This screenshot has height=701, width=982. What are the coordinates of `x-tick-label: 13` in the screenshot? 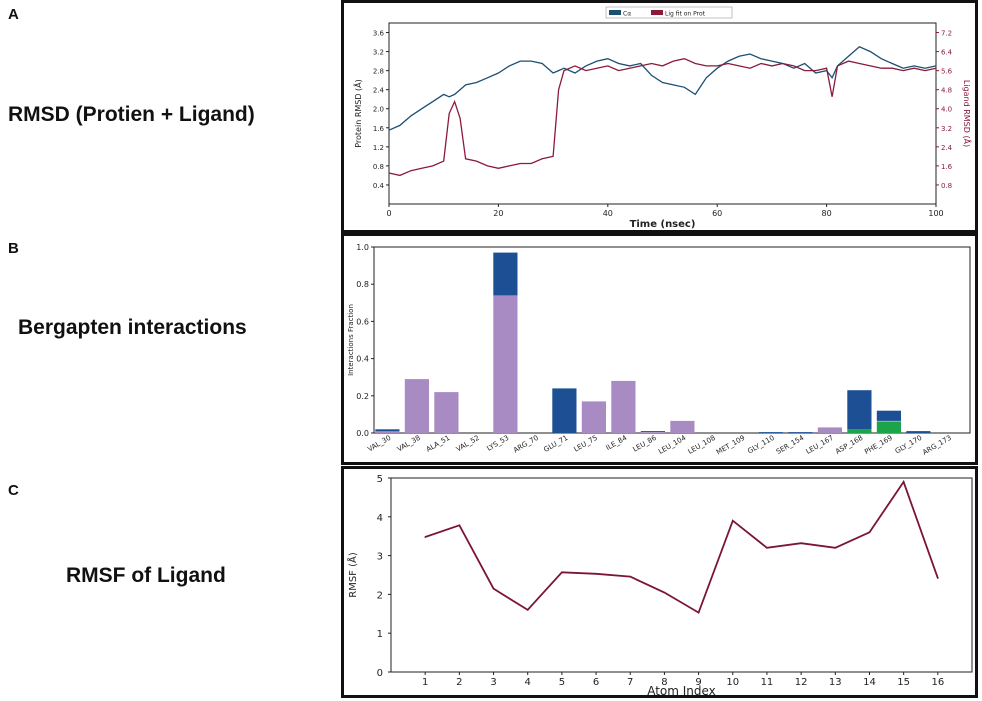 It's located at (835, 682).